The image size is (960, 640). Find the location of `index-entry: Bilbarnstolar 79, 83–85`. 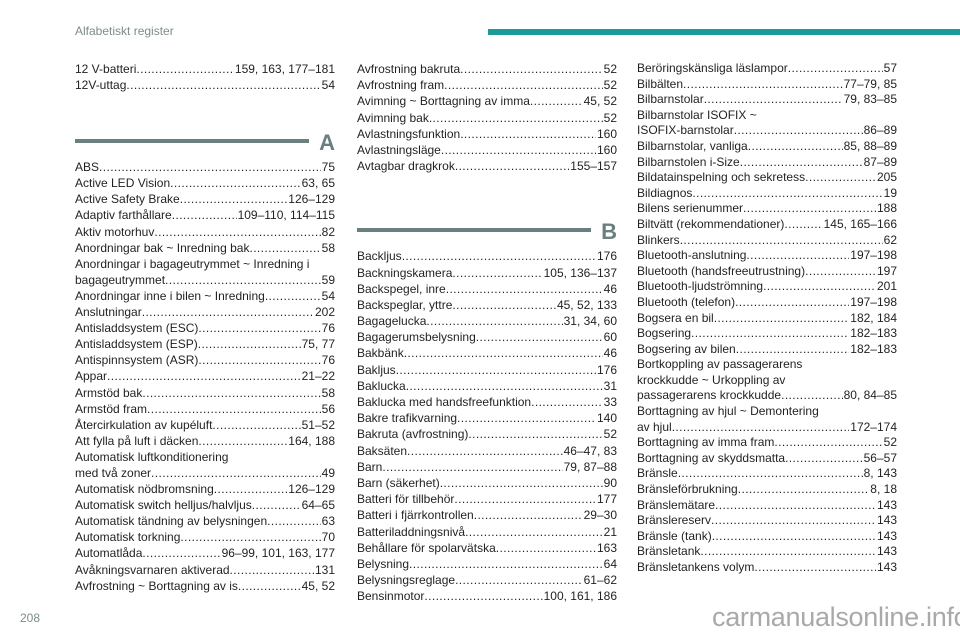

index-entry: Bilbarnstolar 79, 83–85 is located at coordinates (767, 100).